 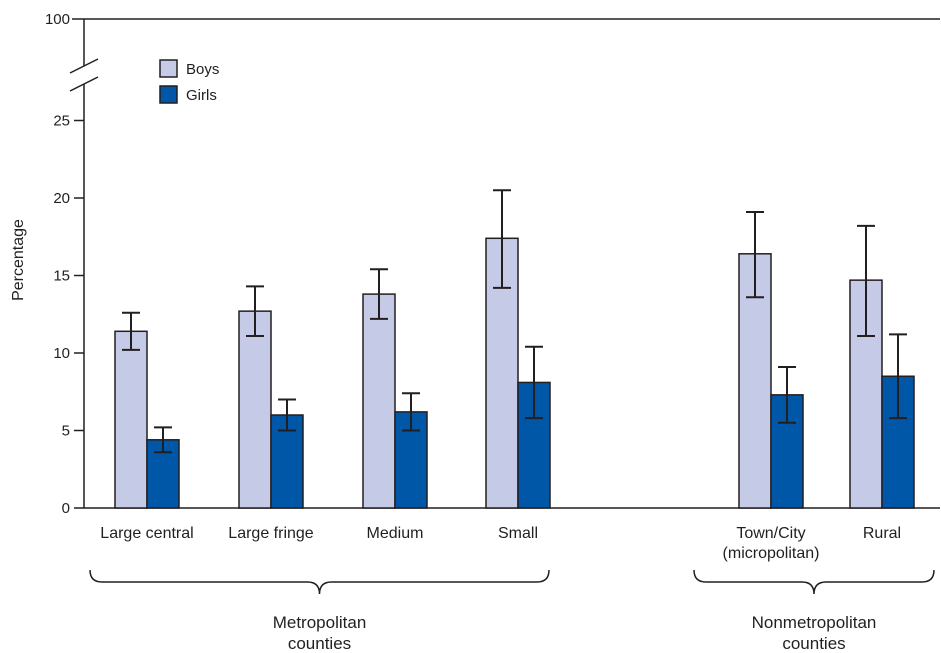 What do you see at coordinates (61, 198) in the screenshot?
I see `y-tick-label: 20` at bounding box center [61, 198].